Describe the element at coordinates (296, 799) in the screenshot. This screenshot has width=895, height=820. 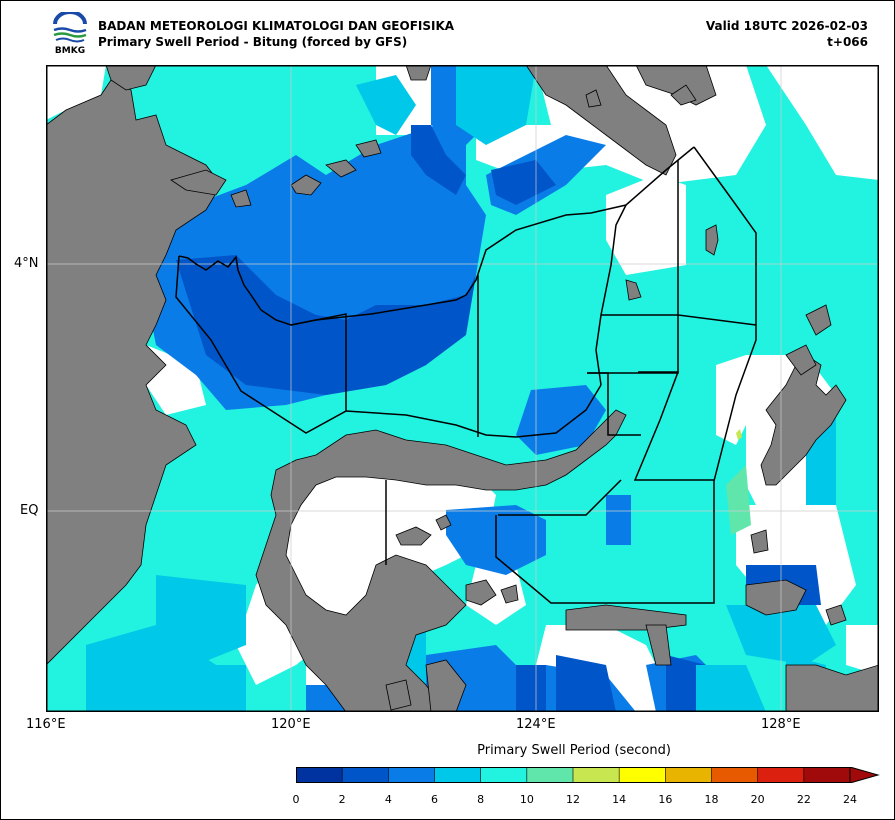
I see `colorbar-tick-label: 0` at that location.